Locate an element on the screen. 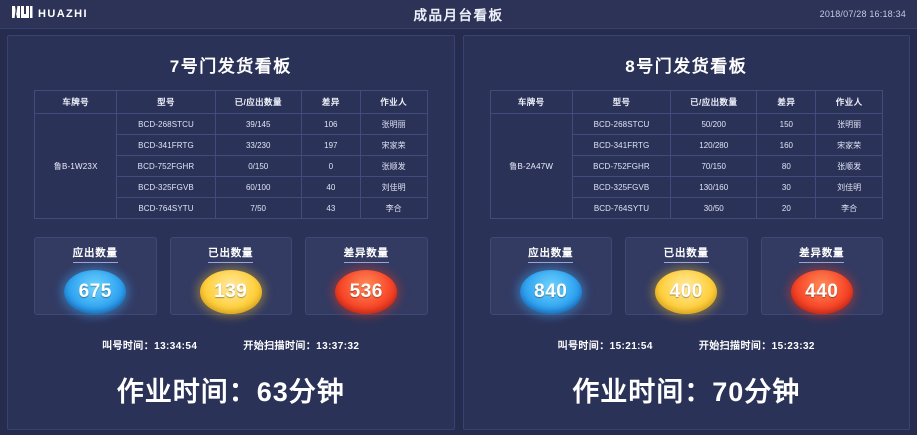 This screenshot has width=917, height=435. table-row: 鲁B-1W23X BCD-268STCU 39/145 106 张明丽 is located at coordinates (230, 166).